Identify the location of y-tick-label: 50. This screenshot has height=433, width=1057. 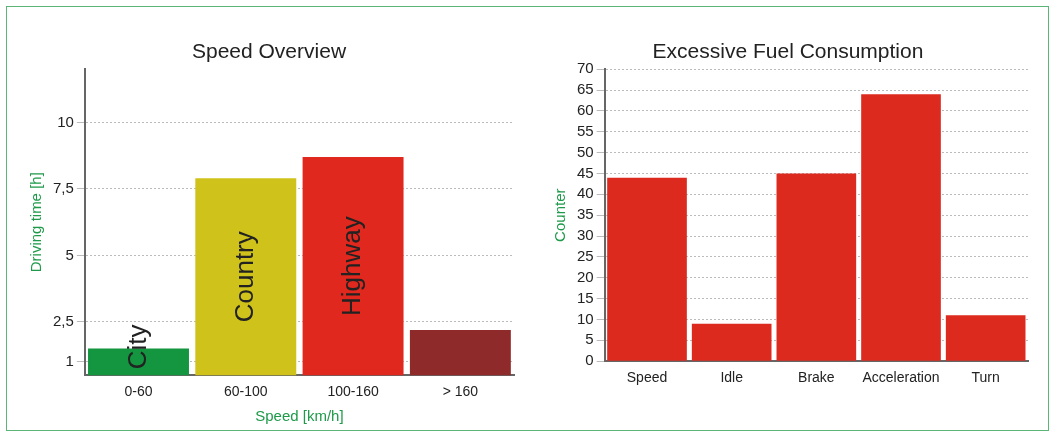
(585, 151).